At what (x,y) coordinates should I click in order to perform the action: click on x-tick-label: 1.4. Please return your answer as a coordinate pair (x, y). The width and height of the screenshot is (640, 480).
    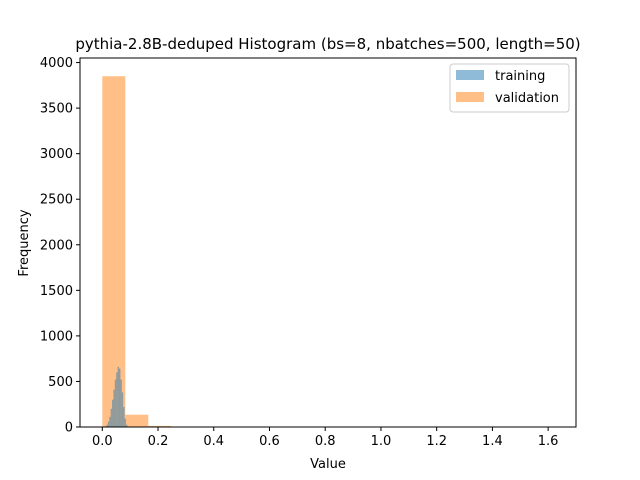
    Looking at the image, I should click on (492, 441).